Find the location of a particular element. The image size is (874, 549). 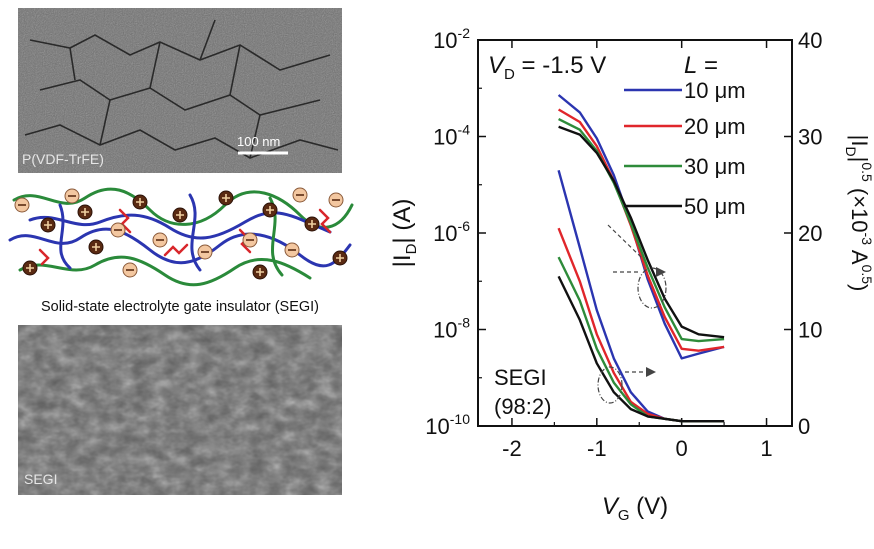

y-right-tick-label: 0 is located at coordinates (804, 426).